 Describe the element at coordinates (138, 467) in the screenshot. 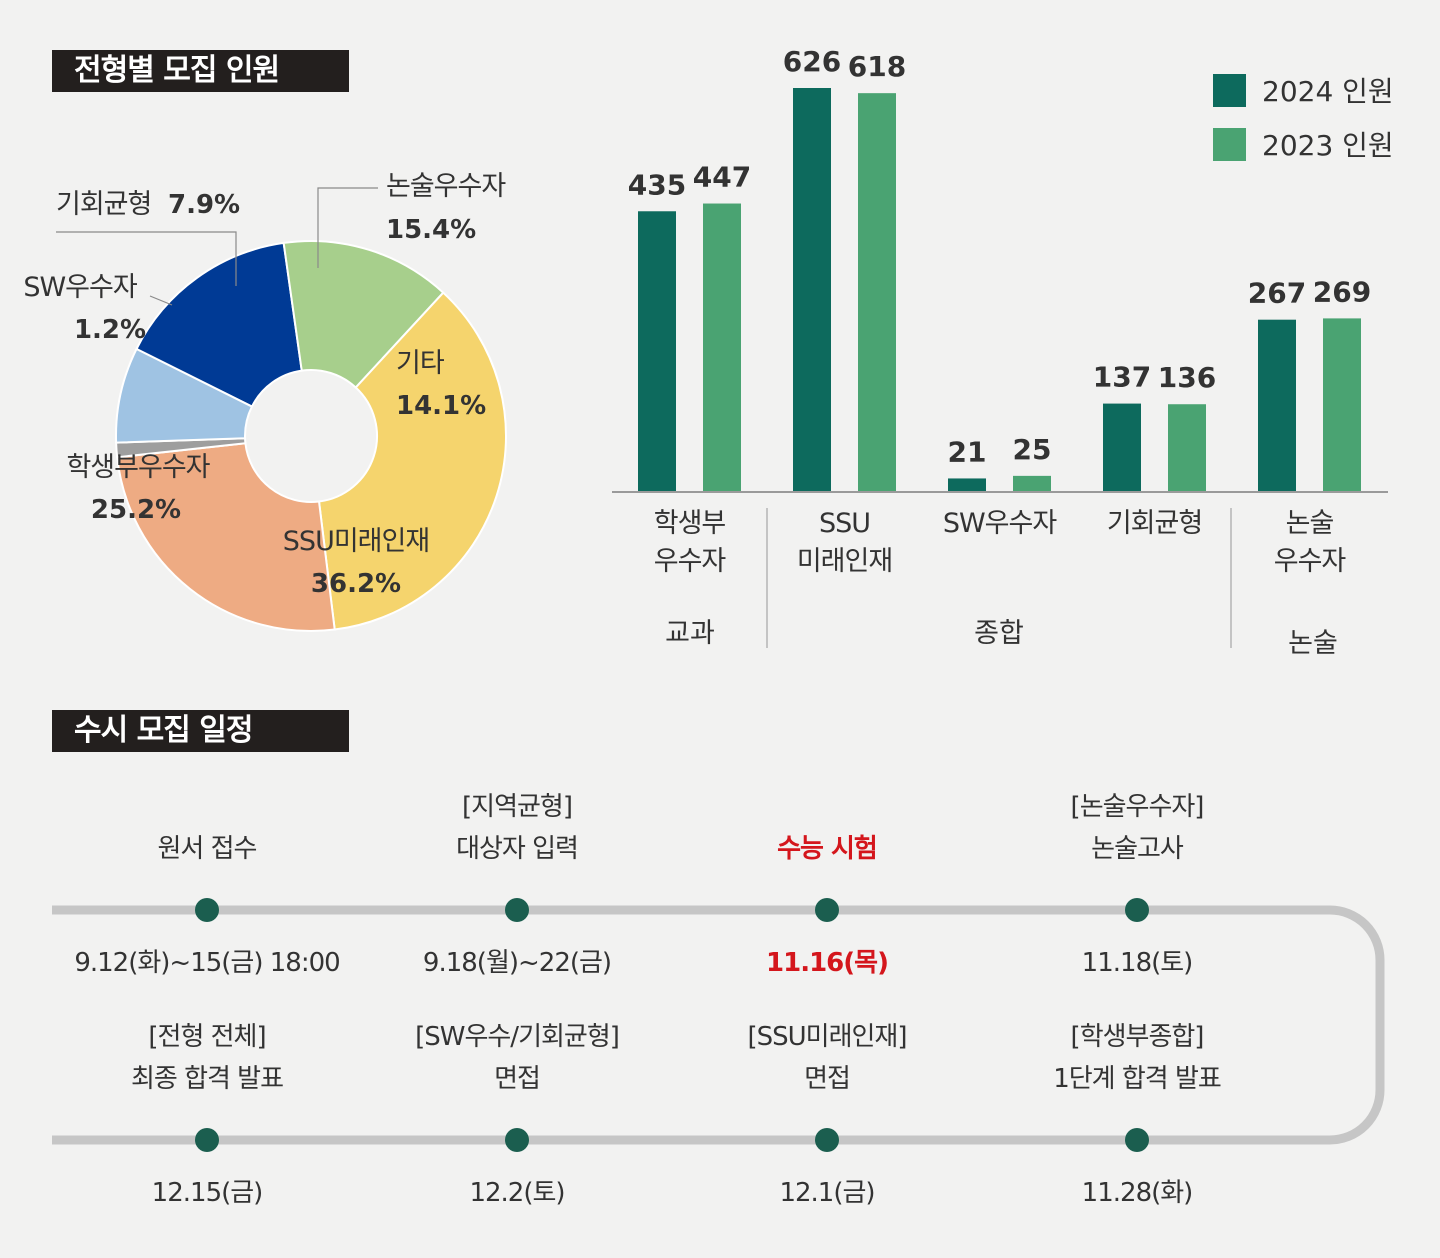

I see `pie-label-3: 학생부우수자` at that location.